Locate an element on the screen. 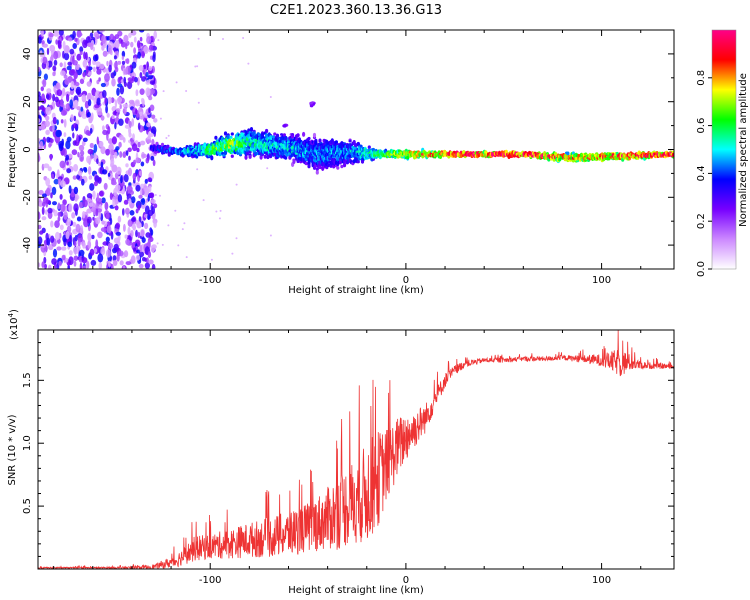 The width and height of the screenshot is (750, 600). colorbar-tick-label: 0.8 is located at coordinates (701, 78).